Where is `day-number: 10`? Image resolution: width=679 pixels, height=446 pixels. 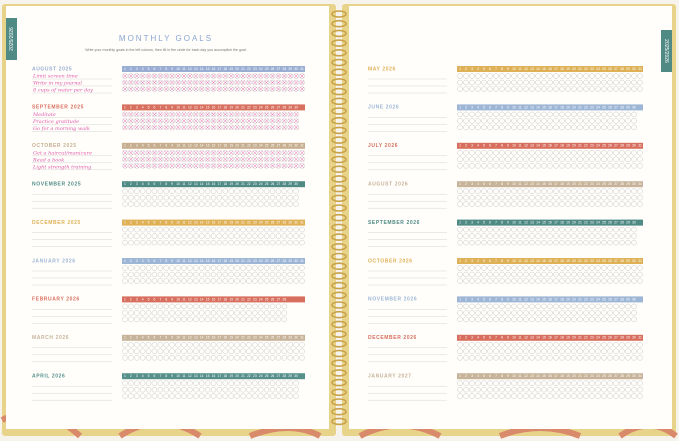 day-number: 10 is located at coordinates (178, 376).